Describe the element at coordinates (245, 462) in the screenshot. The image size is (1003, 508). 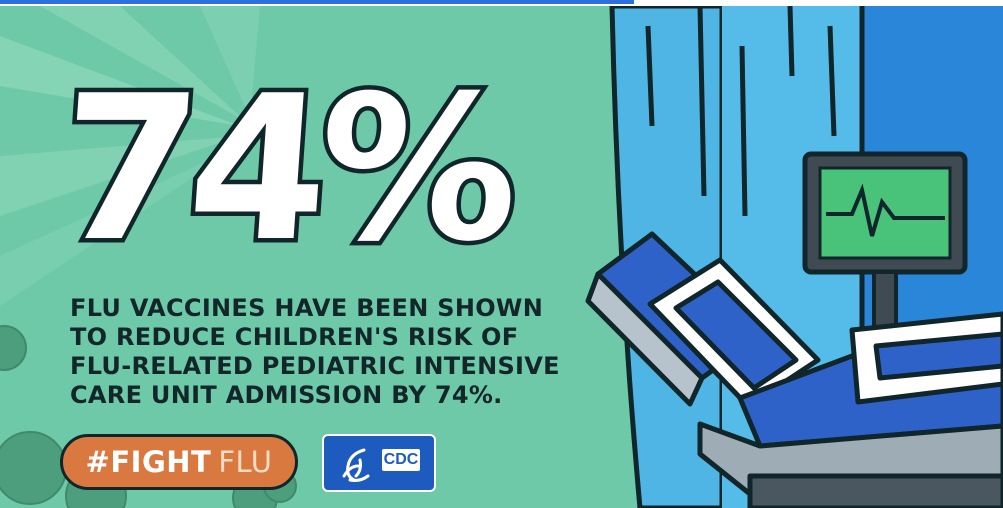
I see `hashtag-light: FLU` at that location.